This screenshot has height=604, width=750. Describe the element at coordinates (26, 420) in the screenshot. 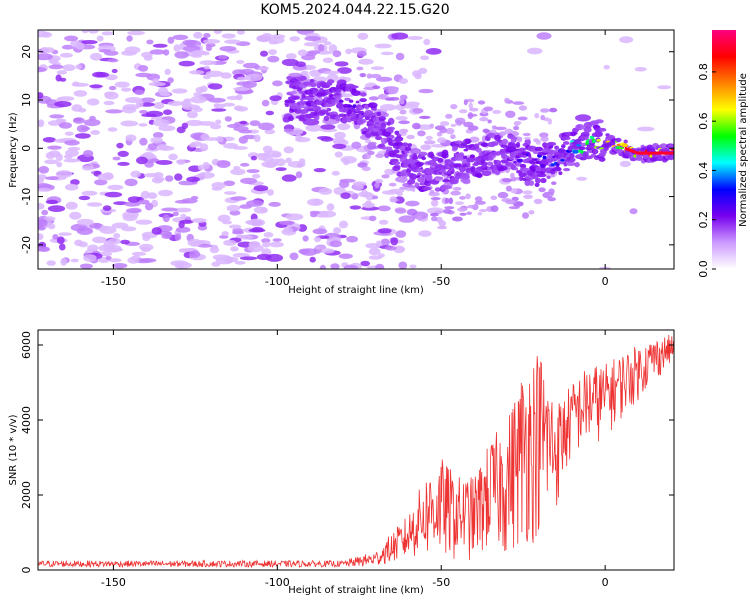

I see `y-tick-label: 4000` at that location.